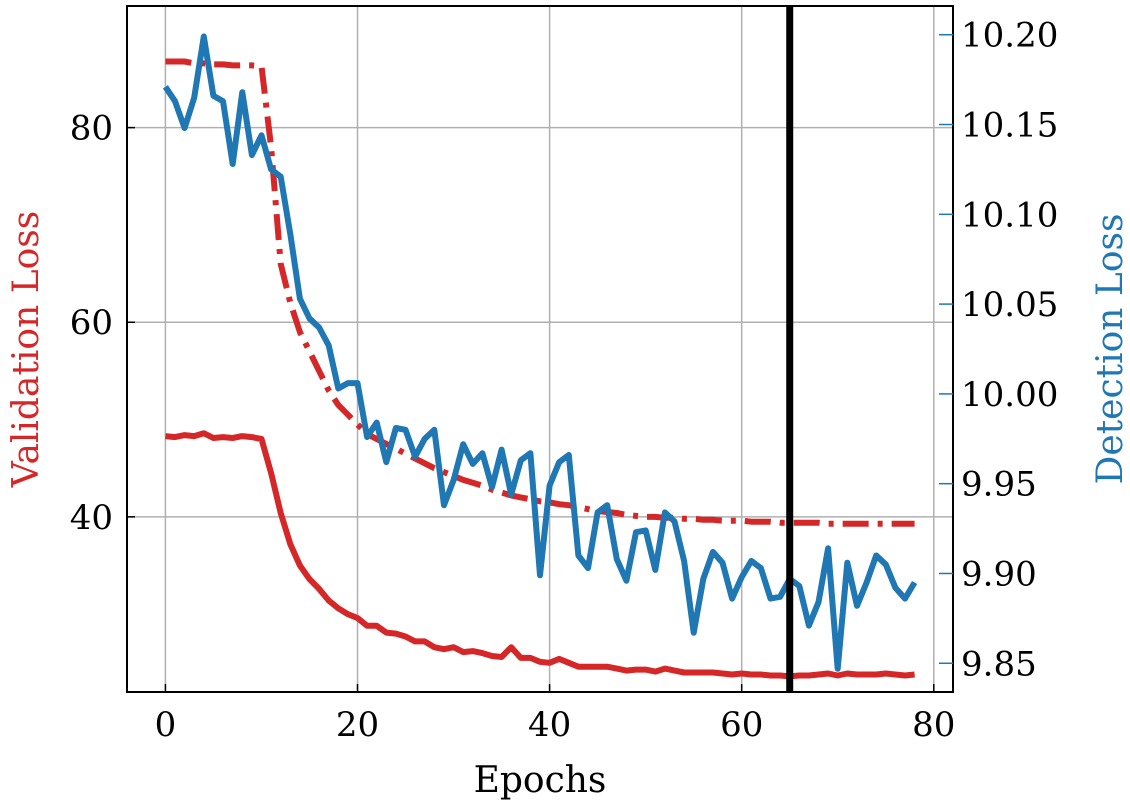 The width and height of the screenshot is (1130, 804). What do you see at coordinates (540, 780) in the screenshot?
I see `x-axis-title: Epochs` at bounding box center [540, 780].